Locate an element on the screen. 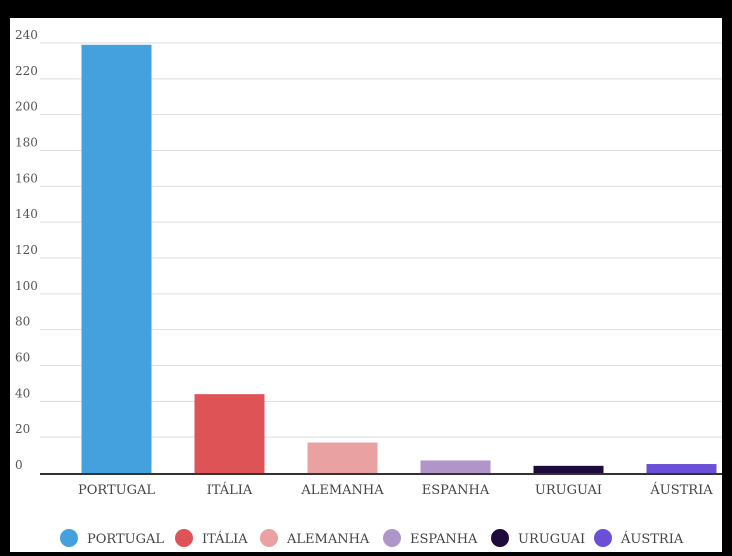 Image resolution: width=732 pixels, height=556 pixels. legend-label: ESPANHA is located at coordinates (444, 539).